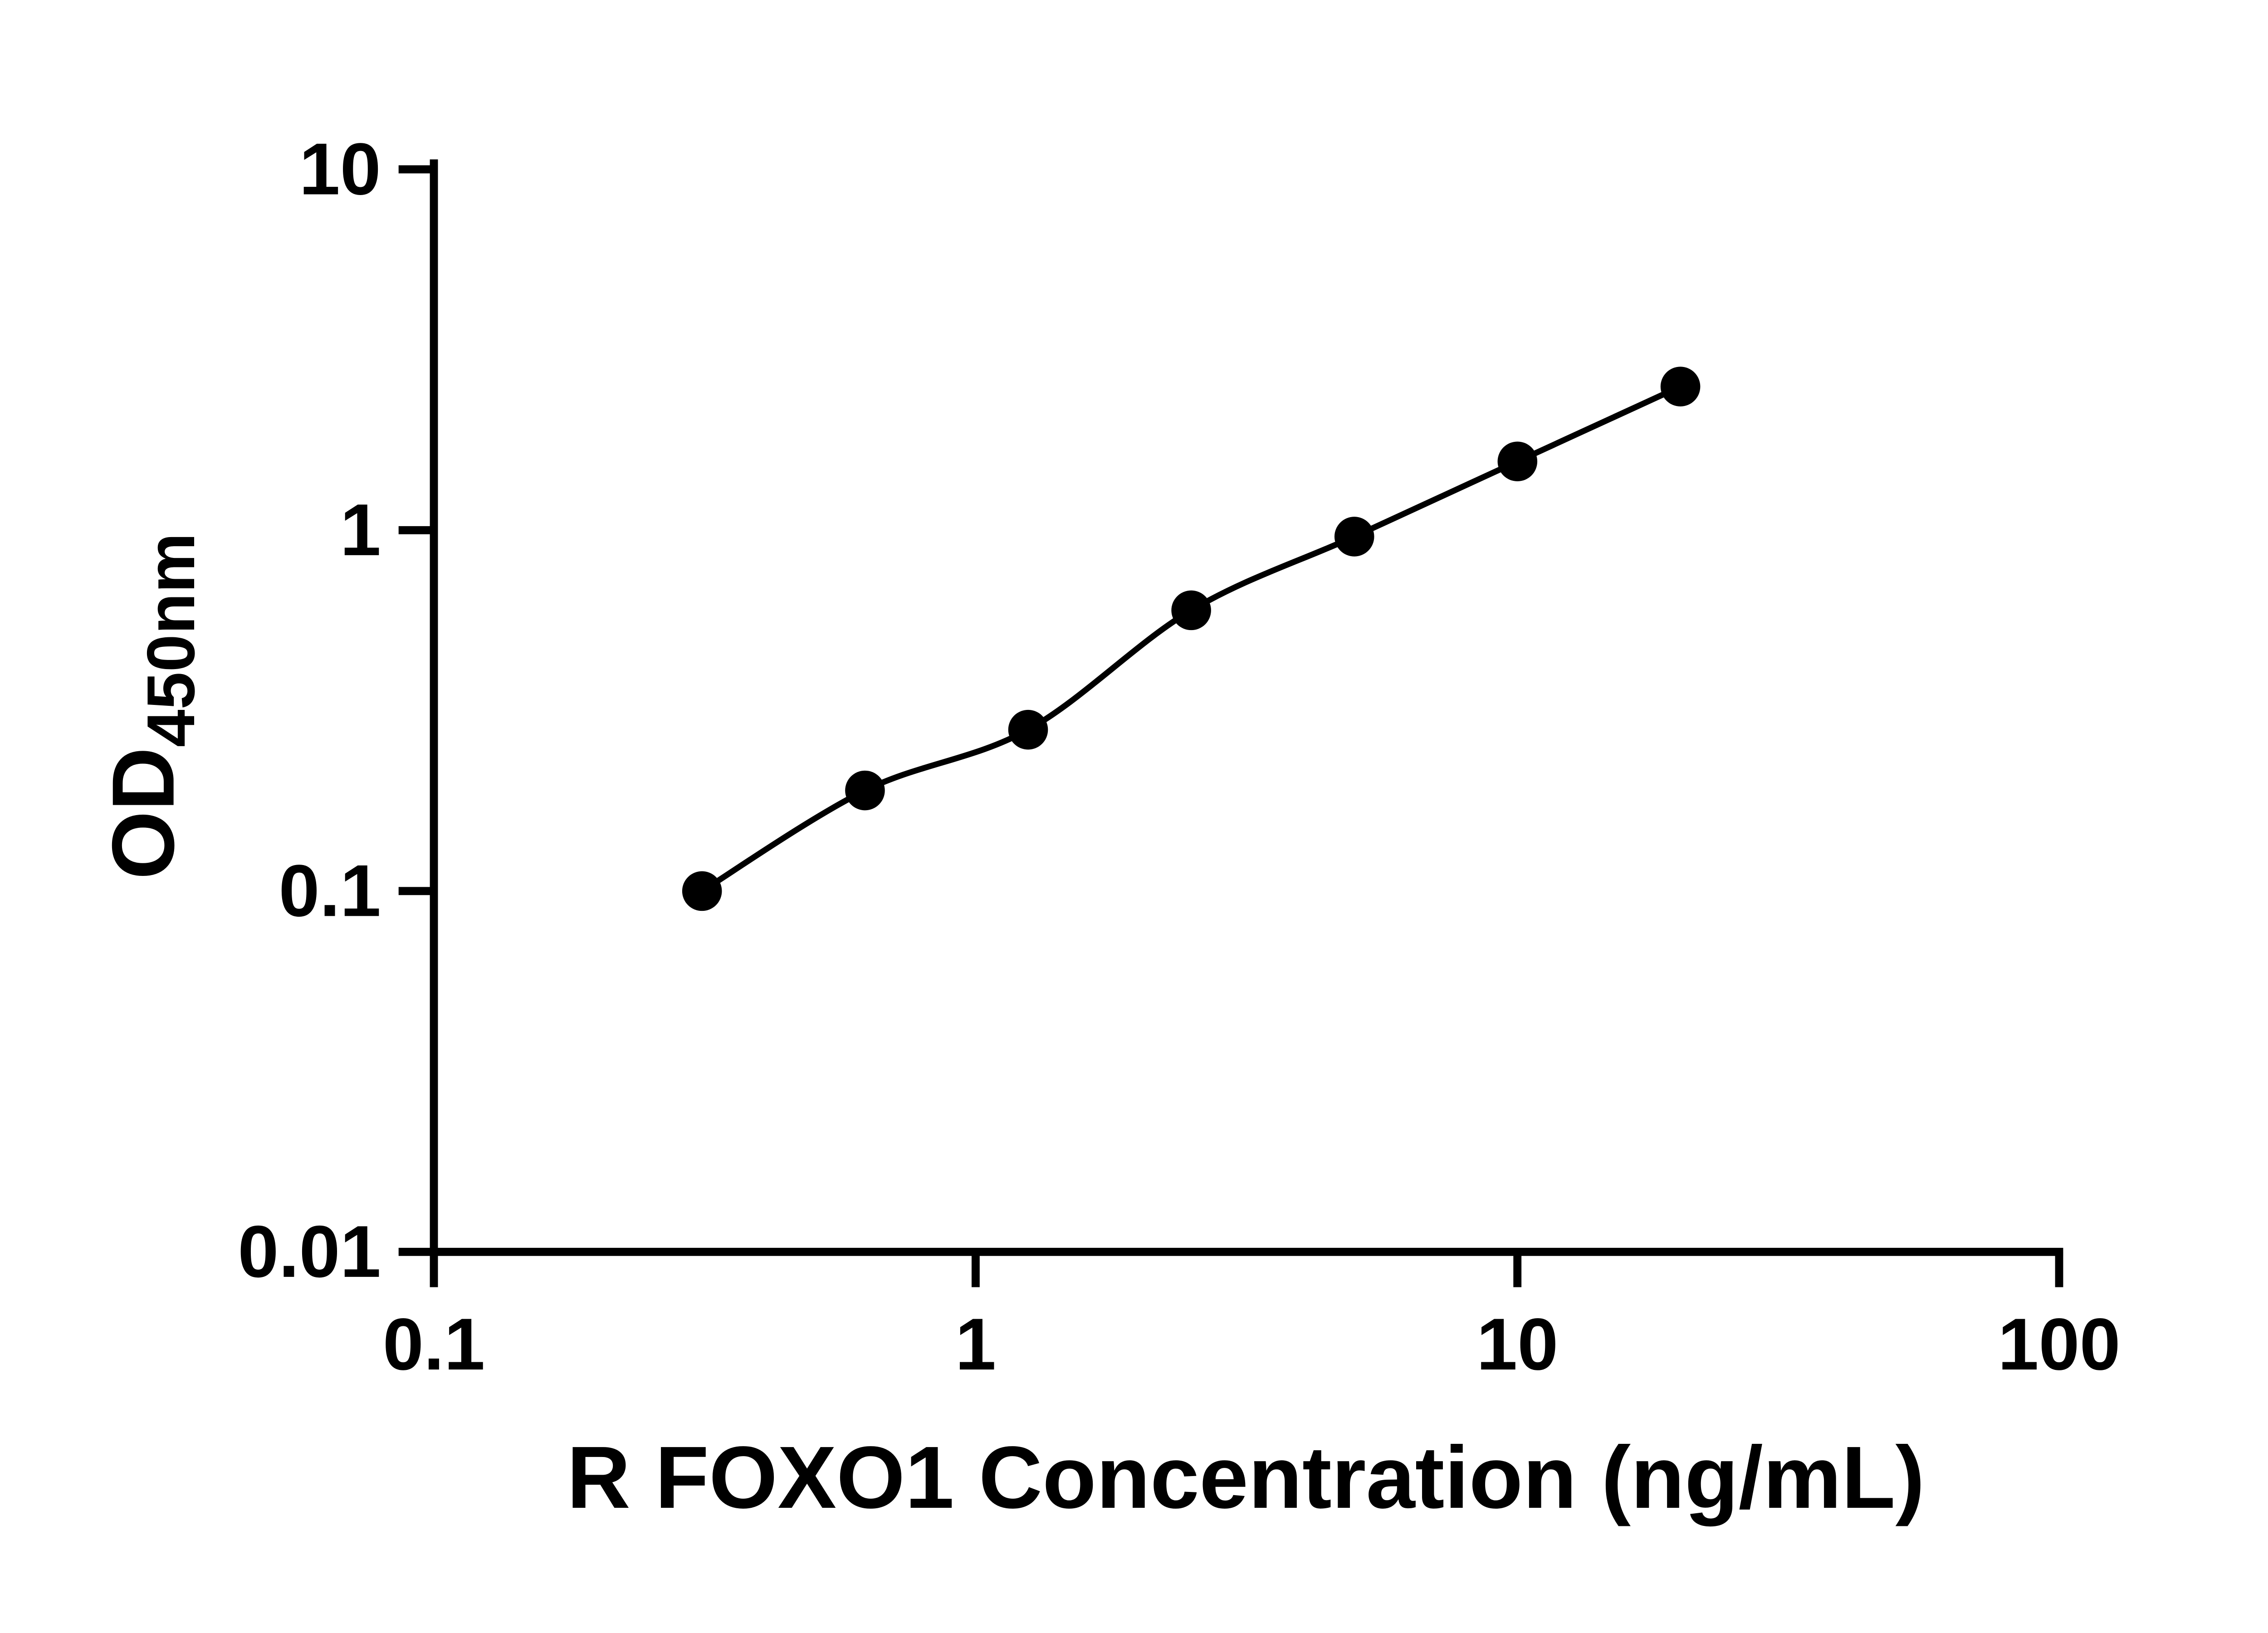 This screenshot has width=2268, height=1633. What do you see at coordinates (1191, 639) in the screenshot?
I see `data-points` at bounding box center [1191, 639].